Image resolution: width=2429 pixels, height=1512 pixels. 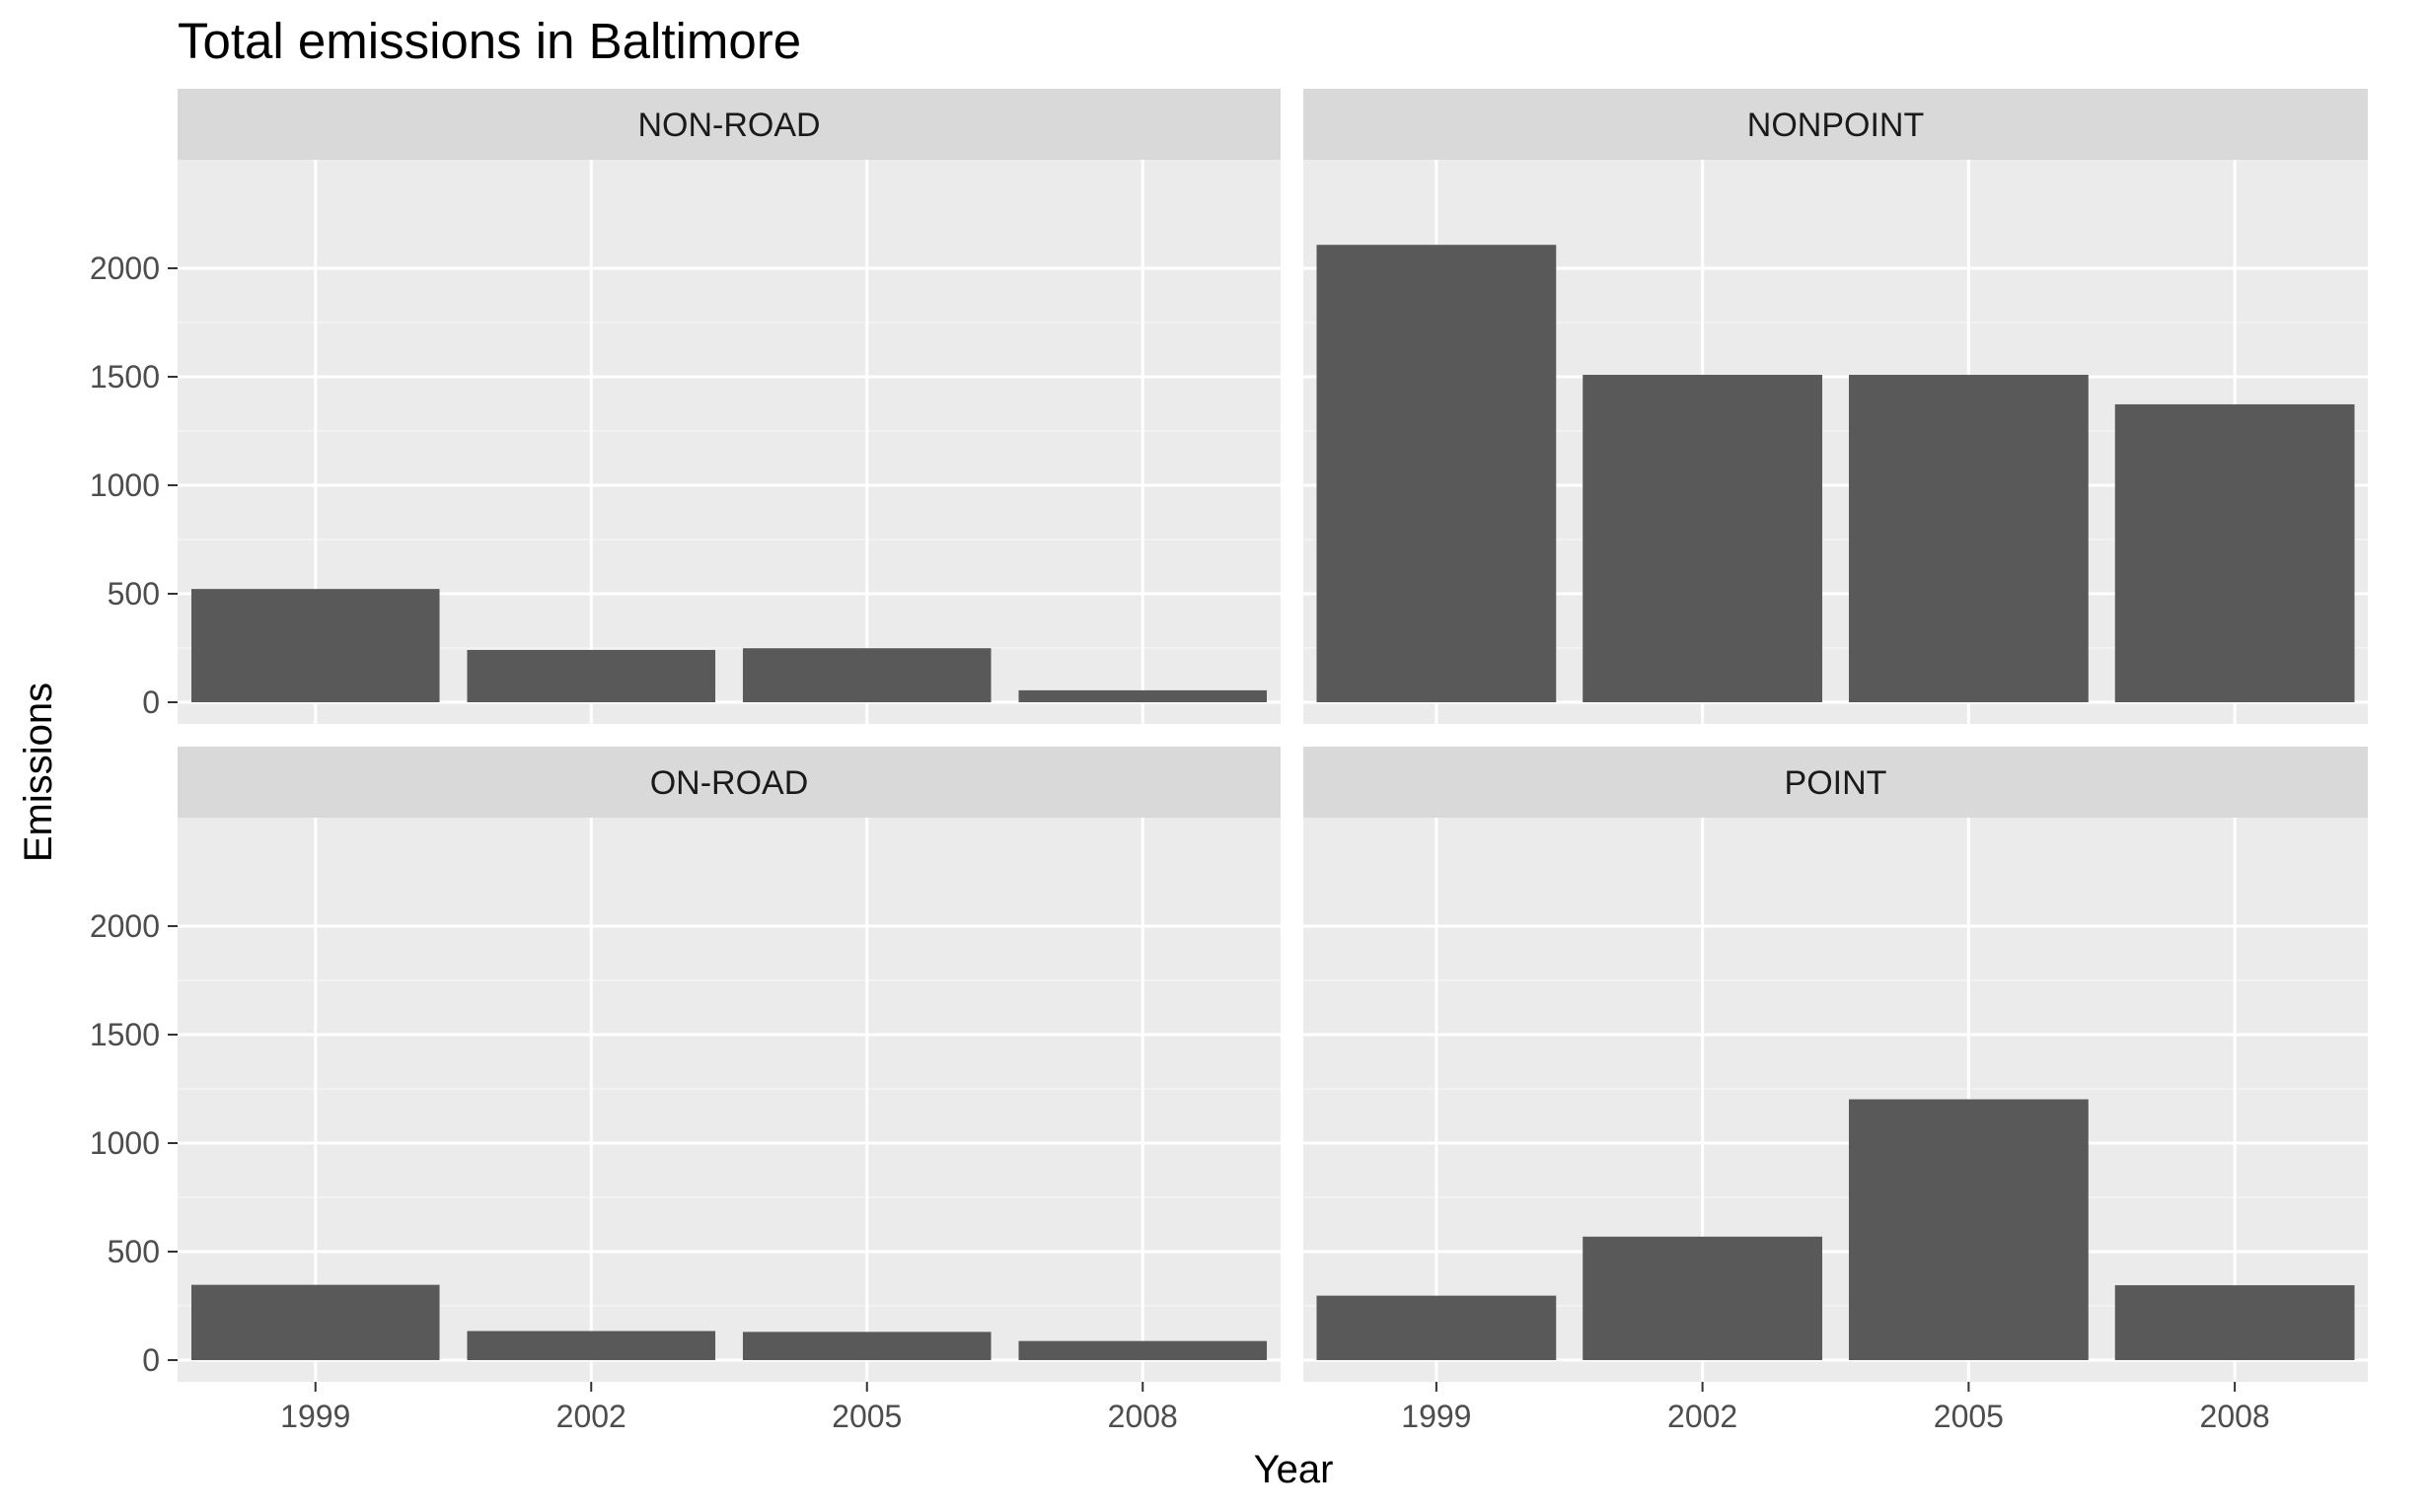 What do you see at coordinates (867, 675) in the screenshot?
I see `bar-non-road-2005` at bounding box center [867, 675].